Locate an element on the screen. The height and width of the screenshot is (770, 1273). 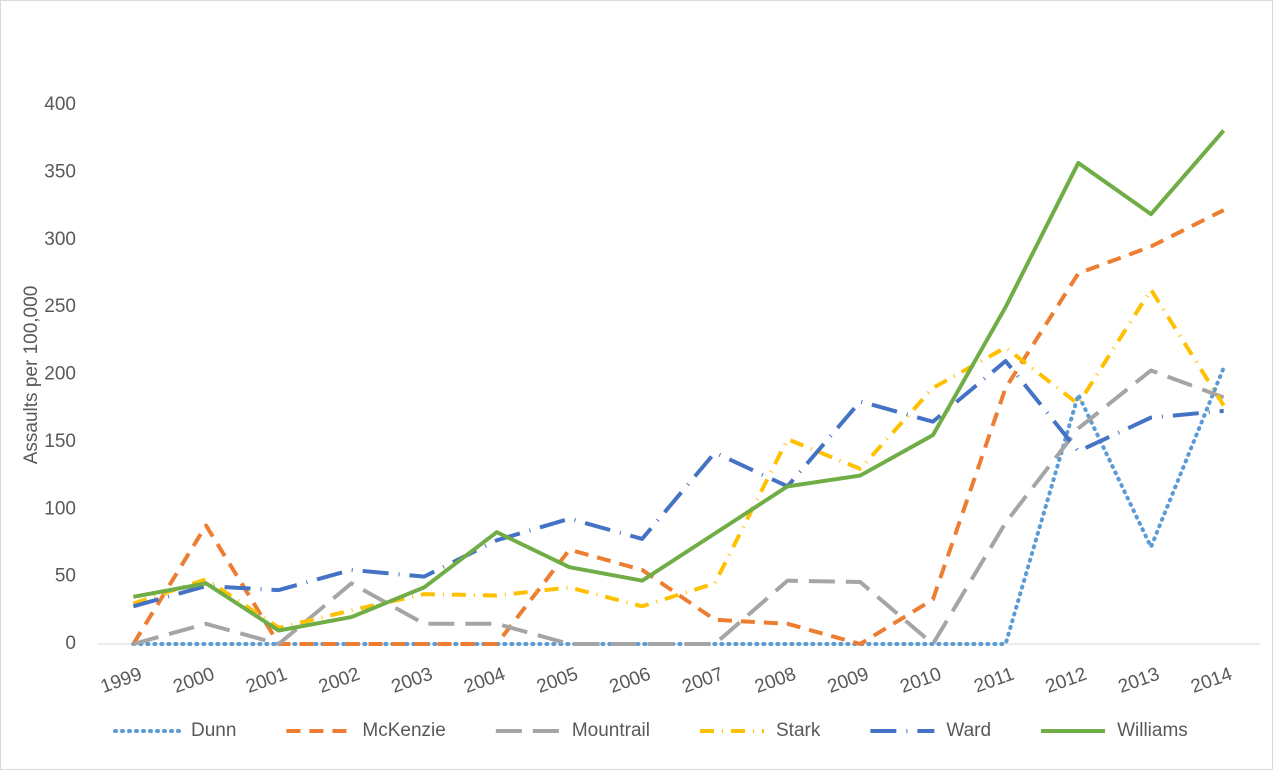
y-axis-label: Assaults per 100,000 is located at coordinates (31, 375).